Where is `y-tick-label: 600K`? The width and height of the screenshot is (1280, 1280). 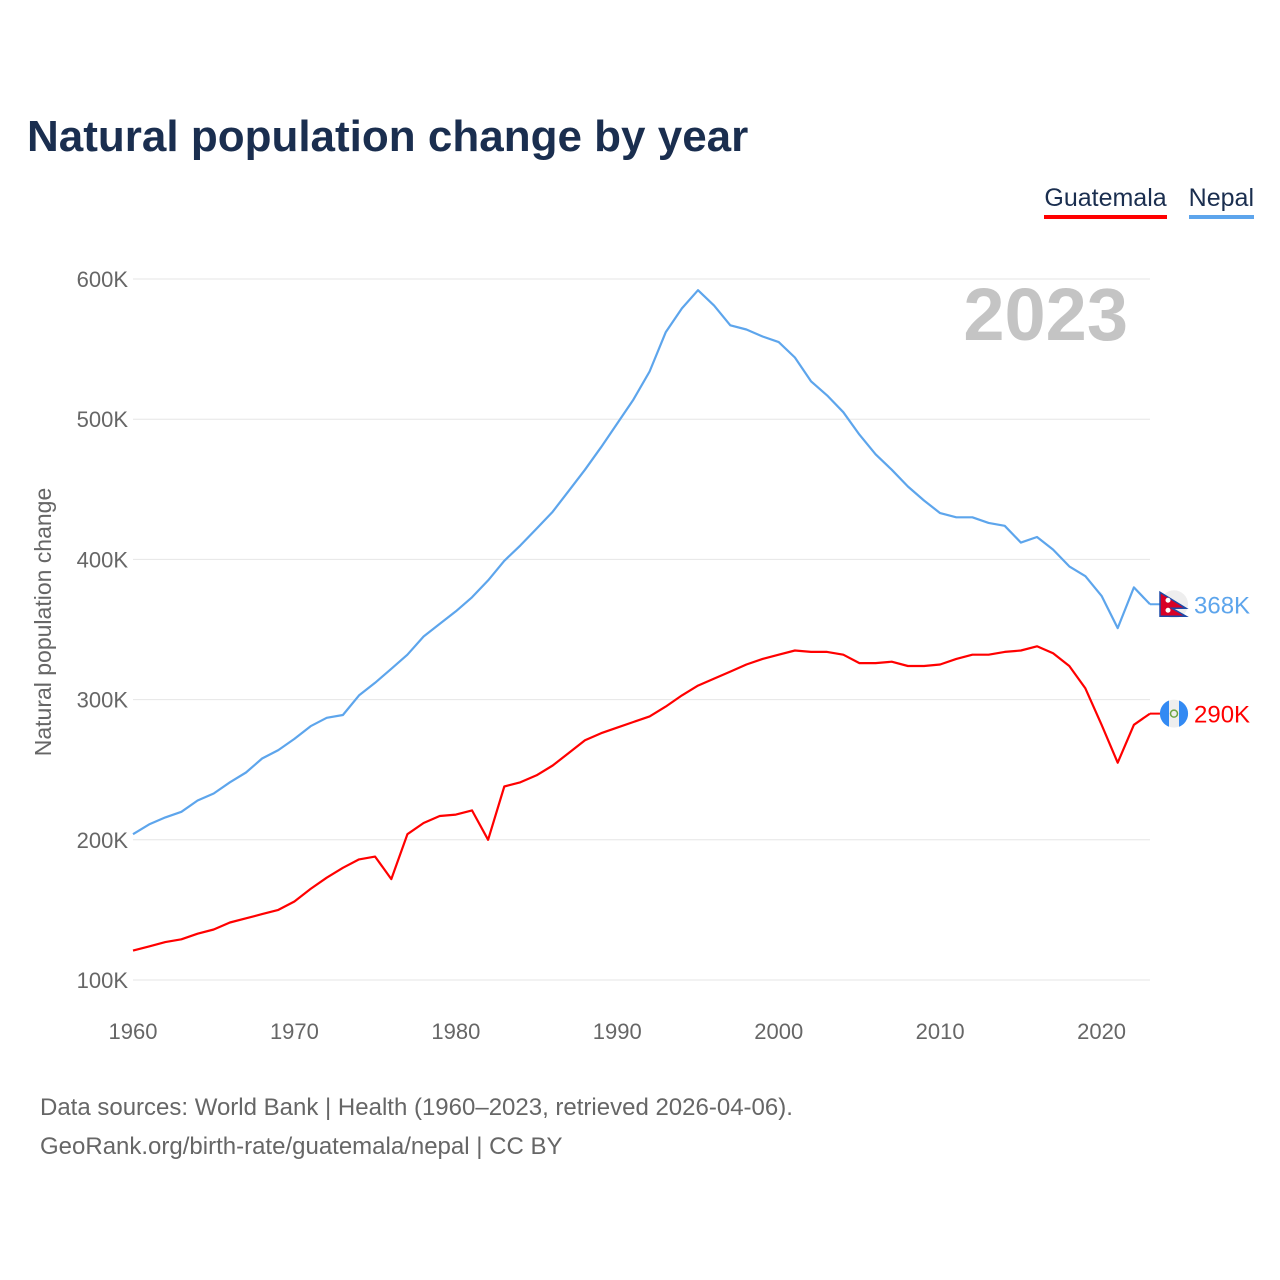 y-tick-label: 600K is located at coordinates (103, 279).